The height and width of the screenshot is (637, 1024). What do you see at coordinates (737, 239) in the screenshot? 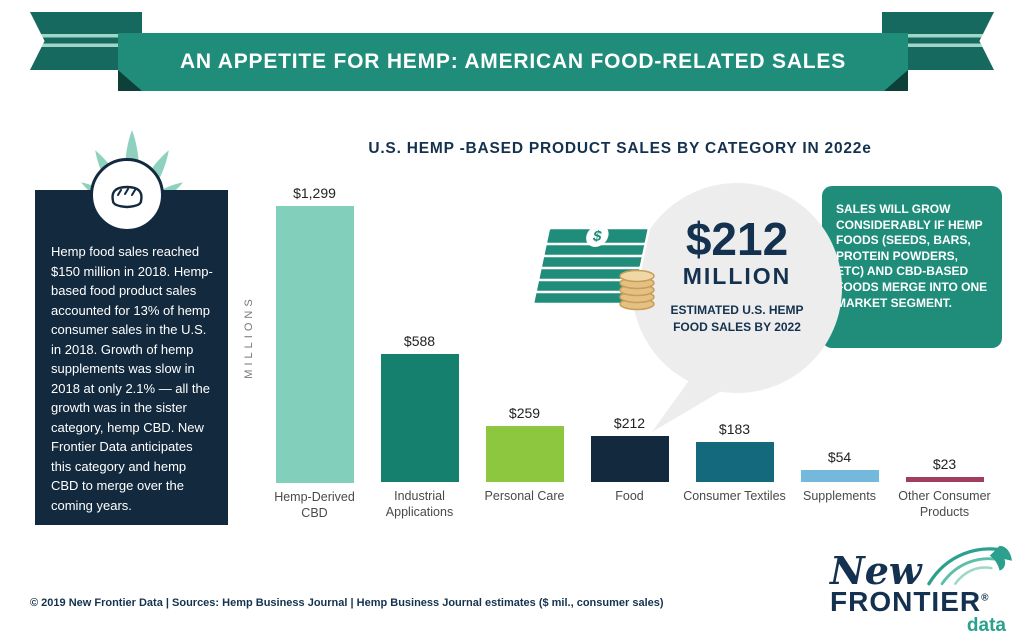
I see `callout-amount: $212` at bounding box center [737, 239].